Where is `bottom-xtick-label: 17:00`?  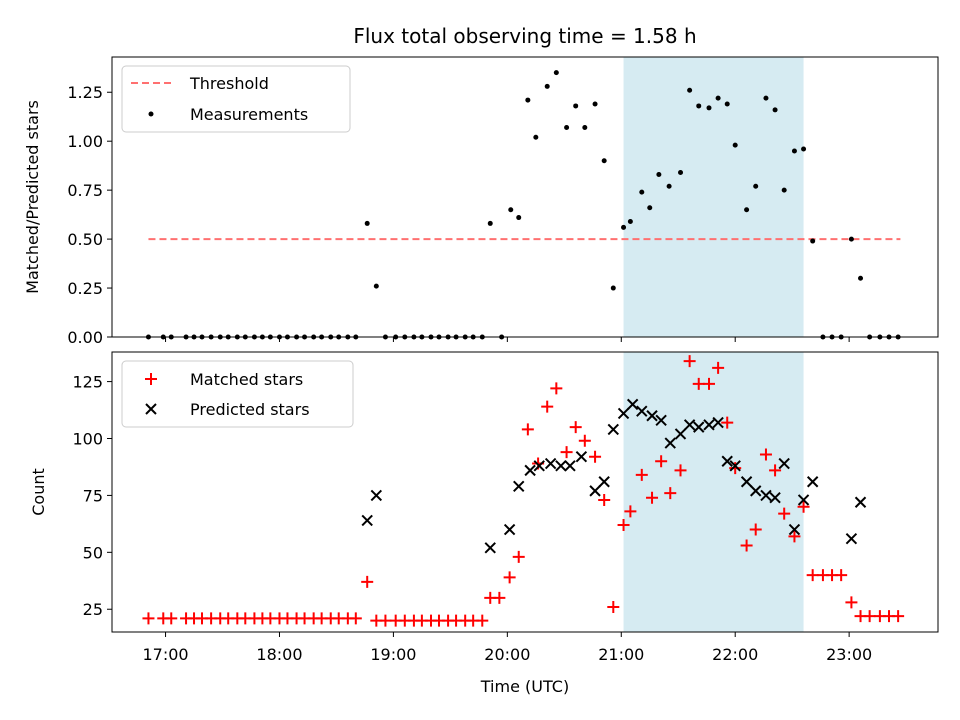 bottom-xtick-label: 17:00 is located at coordinates (165, 654).